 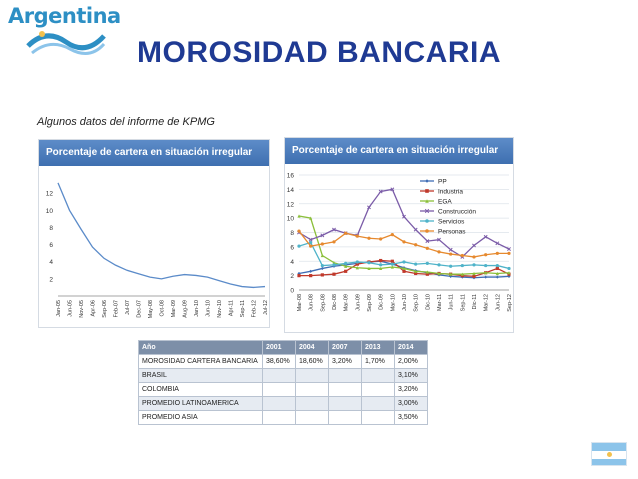 What do you see at coordinates (174, 308) in the screenshot?
I see `x-tick-label: Mar-09` at bounding box center [174, 308].